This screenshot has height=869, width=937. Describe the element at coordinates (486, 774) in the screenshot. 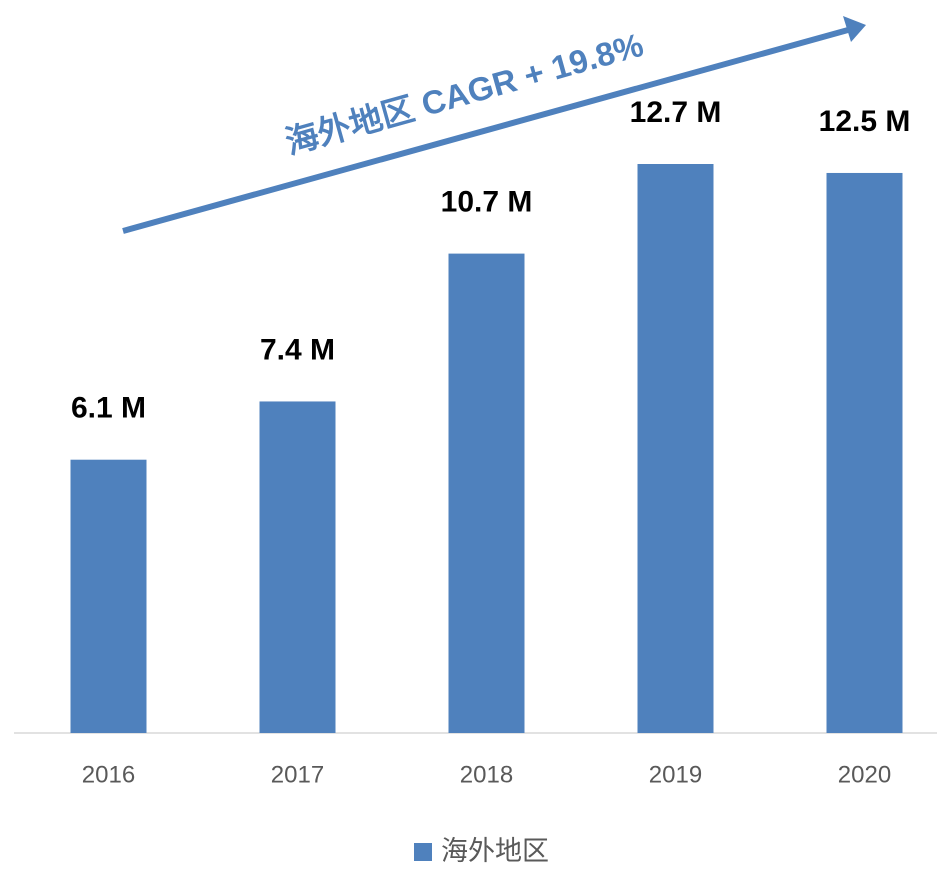

I see `x-tick-label: 2018` at that location.